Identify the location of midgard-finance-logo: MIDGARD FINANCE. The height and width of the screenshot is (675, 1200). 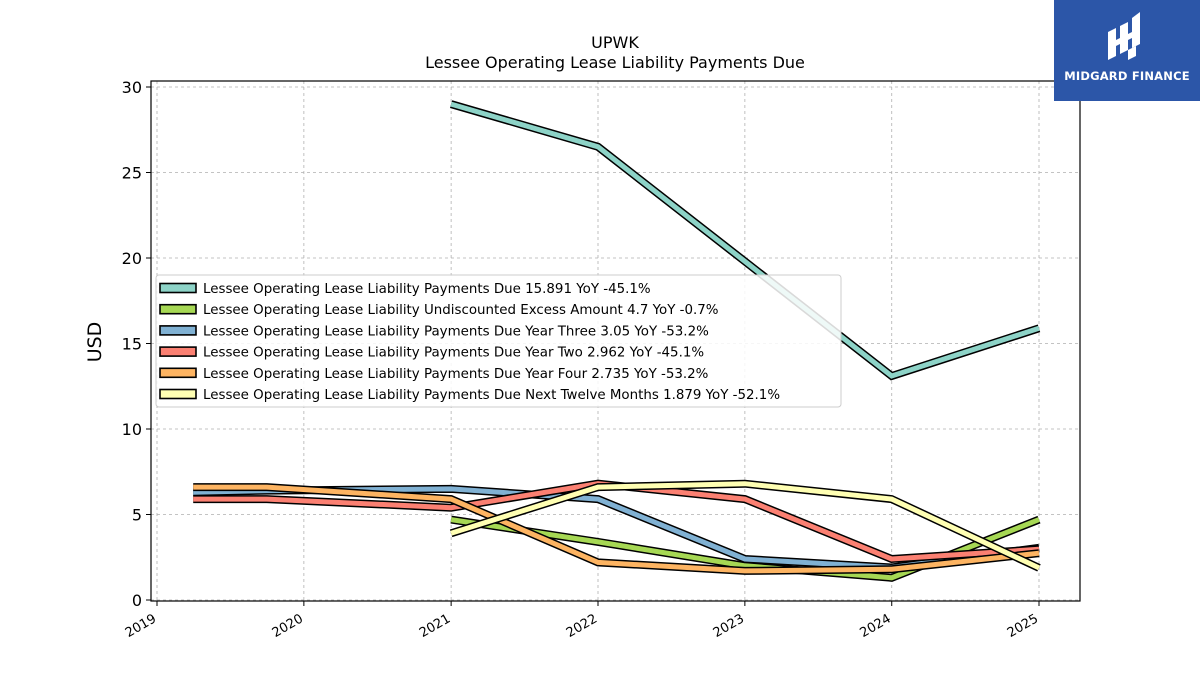
(1127, 50).